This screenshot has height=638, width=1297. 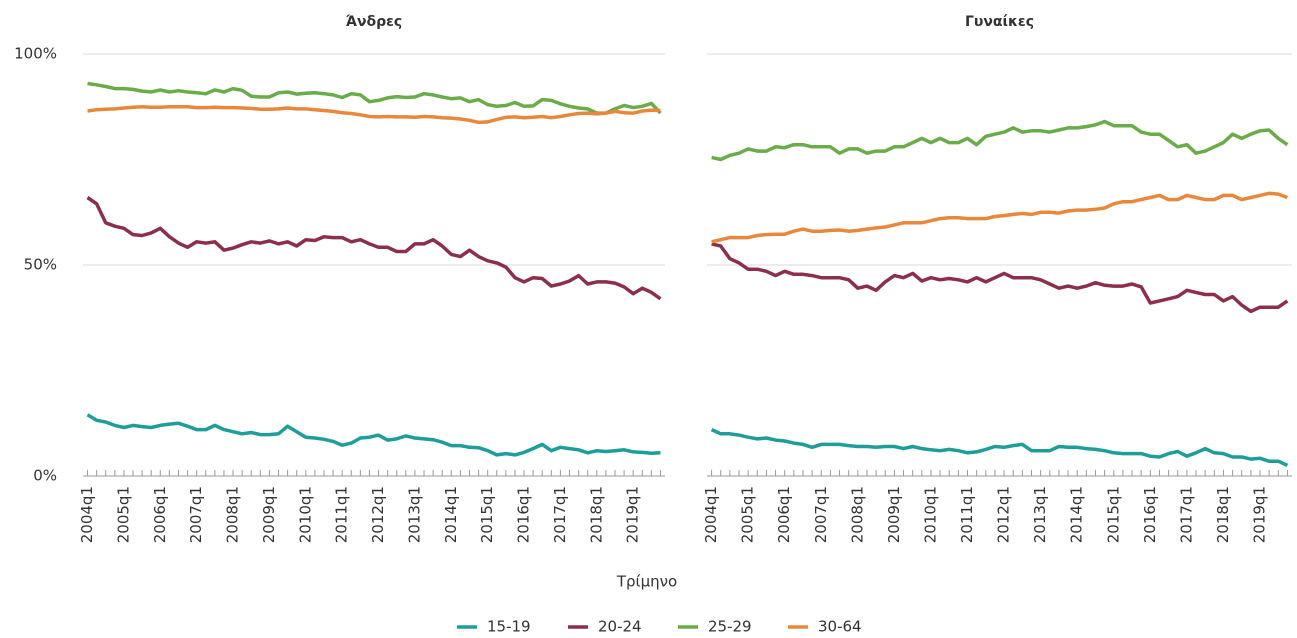 What do you see at coordinates (840, 627) in the screenshot?
I see `legend-label: 30-64` at bounding box center [840, 627].